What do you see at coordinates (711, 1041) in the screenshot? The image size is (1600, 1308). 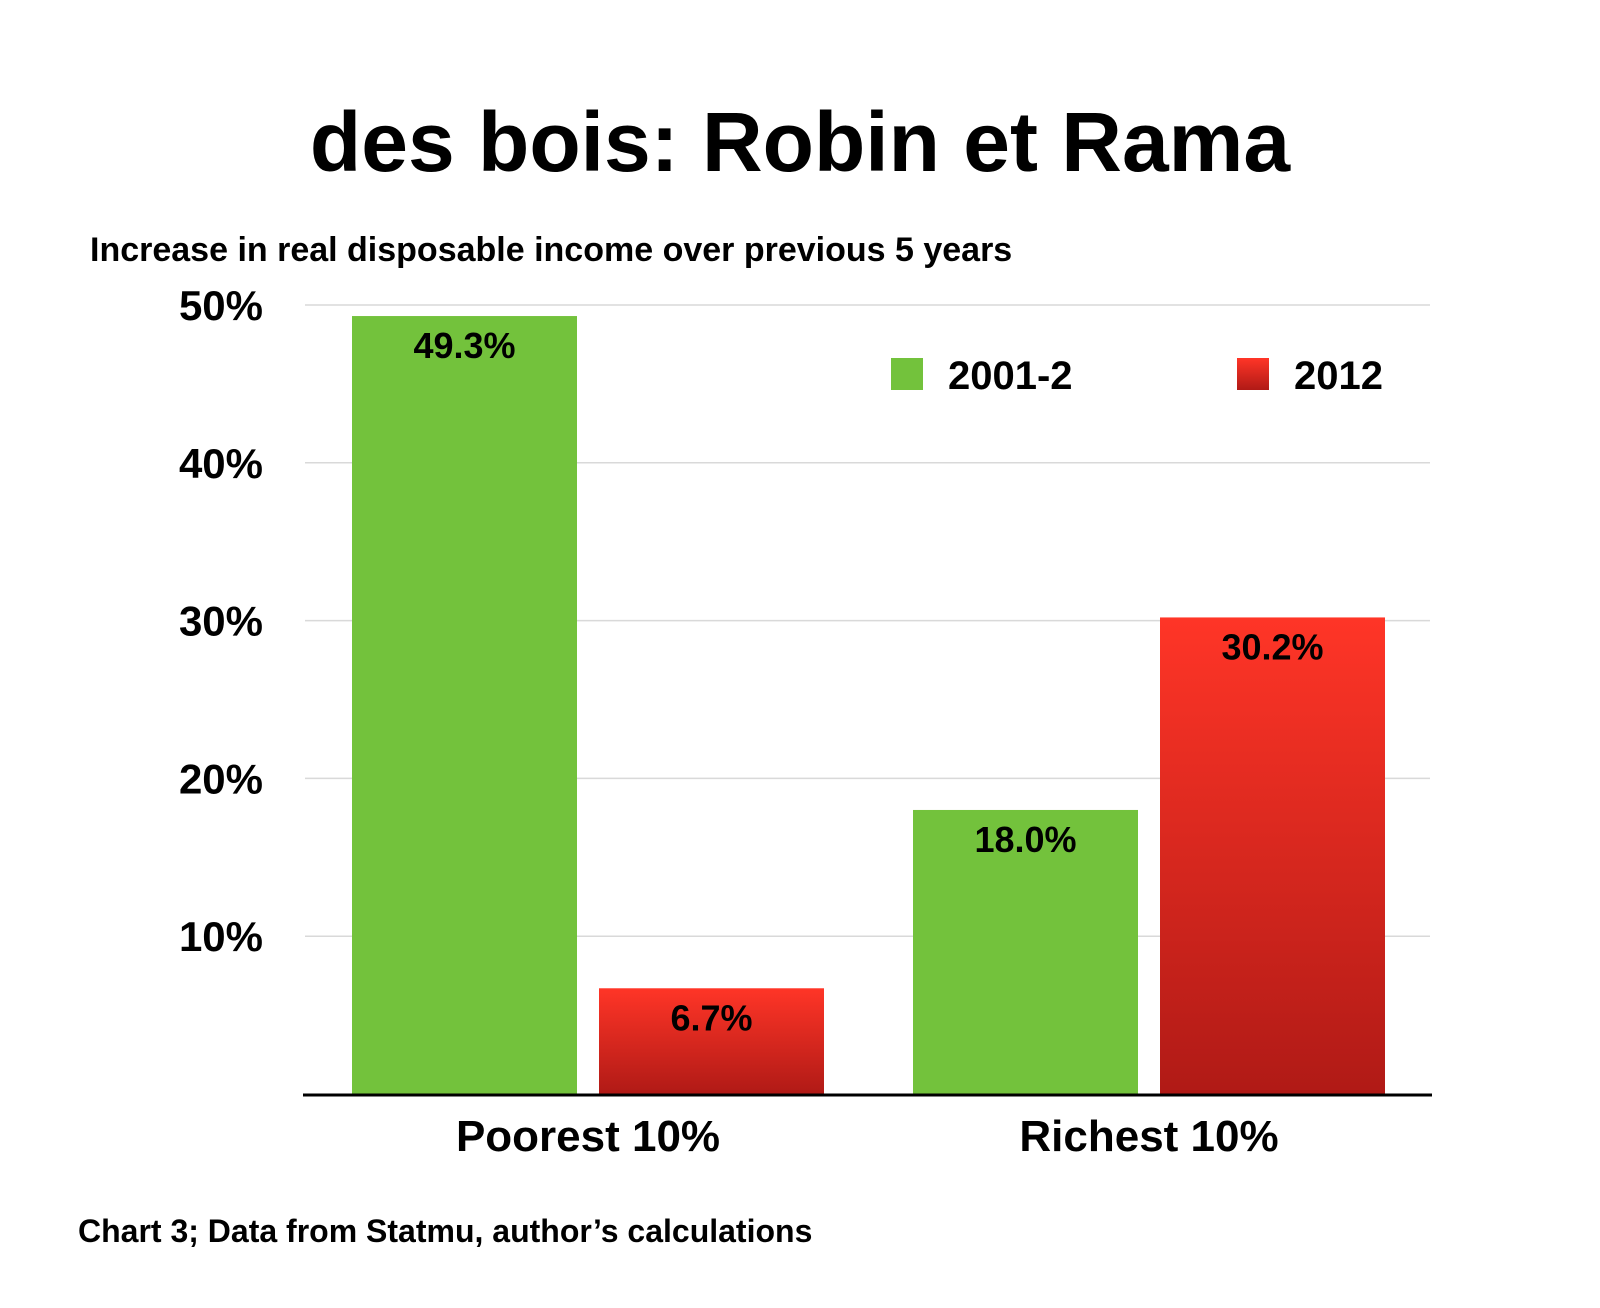 I see `bar-2012-poorest` at bounding box center [711, 1041].